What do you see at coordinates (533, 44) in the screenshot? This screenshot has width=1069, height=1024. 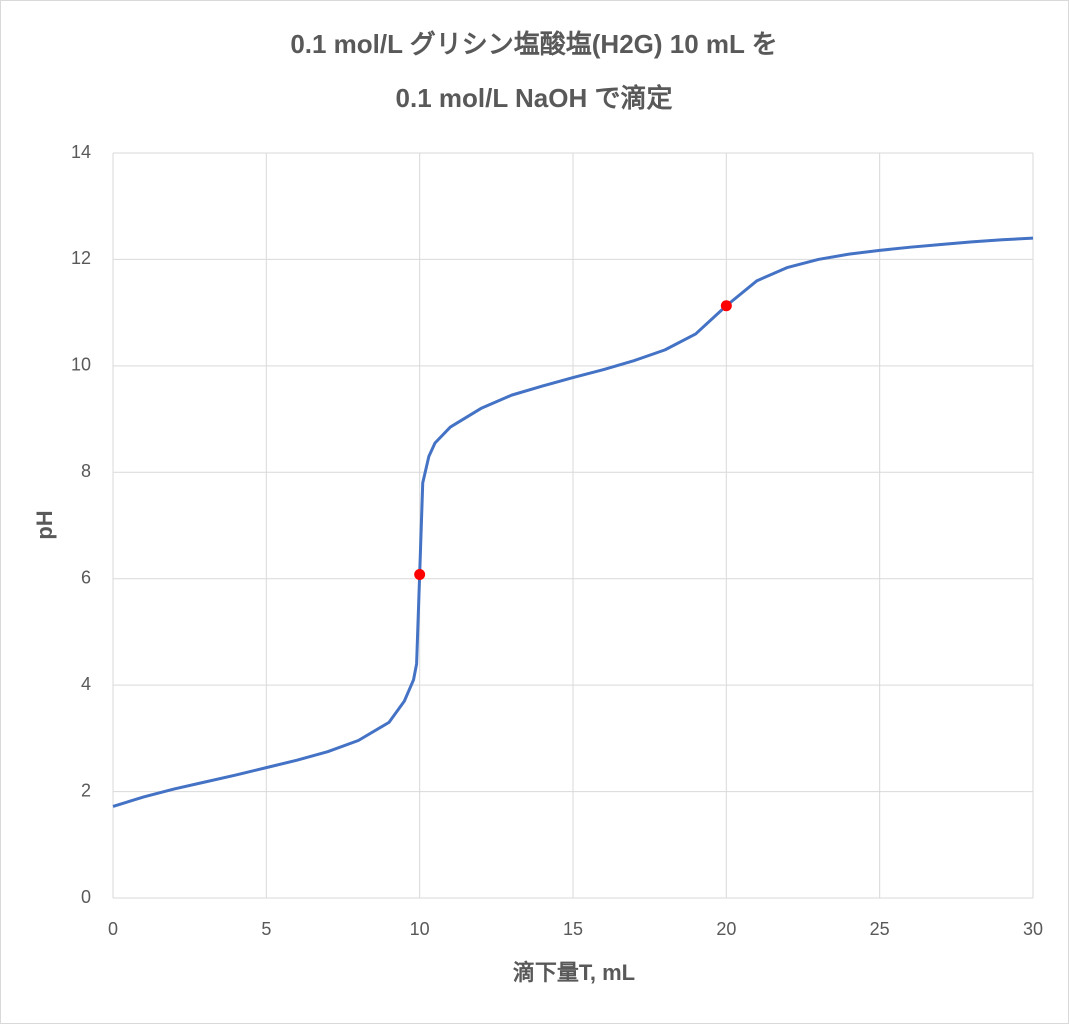 I see `chart-title: 0.1 mol/L グリシン塩酸塩(H2G) 10 mL を` at bounding box center [533, 44].